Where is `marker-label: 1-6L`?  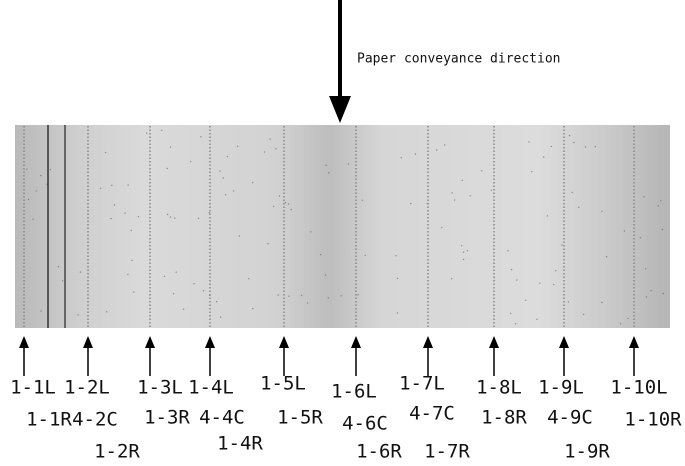
marker-label: 1-6L is located at coordinates (354, 392).